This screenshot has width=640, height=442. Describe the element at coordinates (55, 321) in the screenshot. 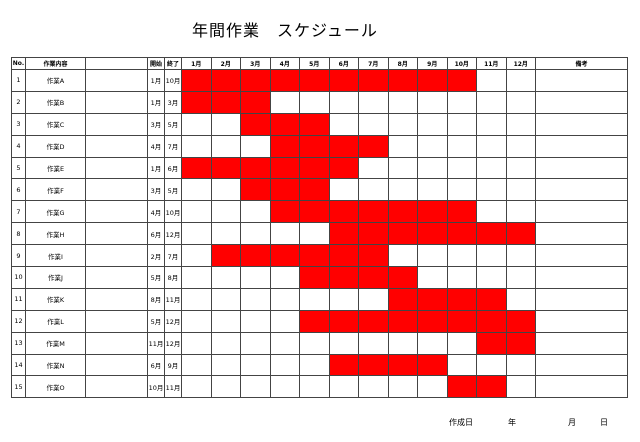

I see `task-name: 作業L` at that location.